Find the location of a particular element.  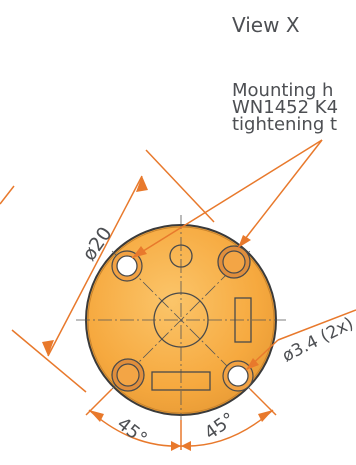

counterbore-bottom-left is located at coordinates (128, 375).